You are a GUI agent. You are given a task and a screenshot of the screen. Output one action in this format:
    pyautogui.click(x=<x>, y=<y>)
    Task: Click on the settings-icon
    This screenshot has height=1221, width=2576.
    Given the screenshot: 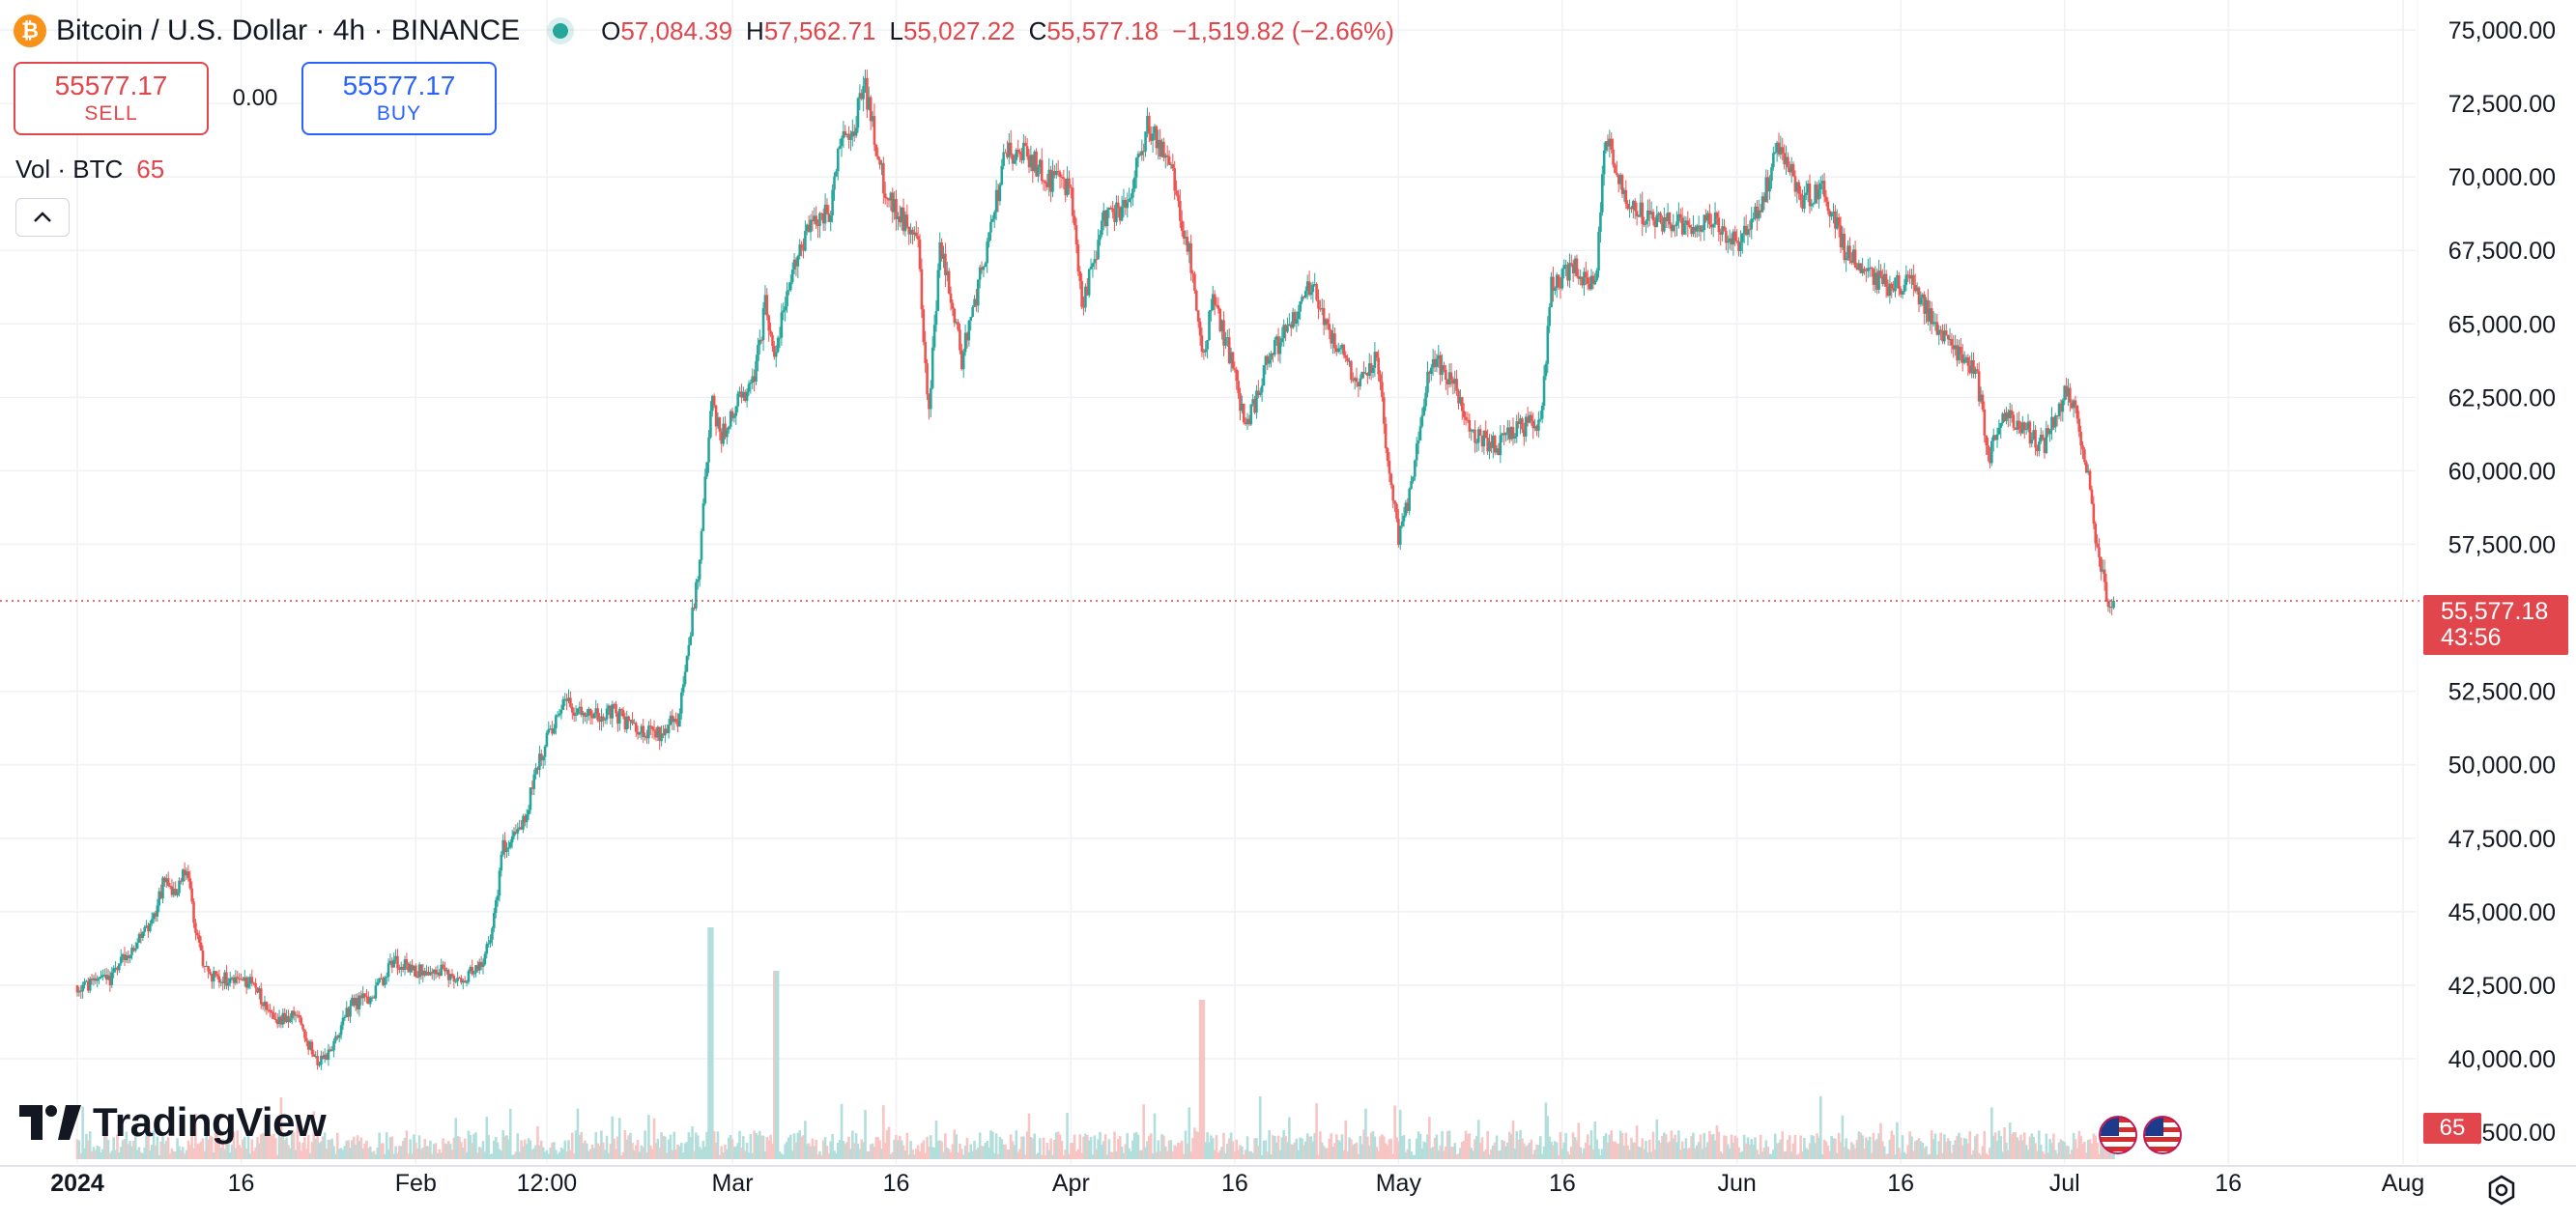 What is the action you would take?
    pyautogui.click(x=2502, y=1190)
    